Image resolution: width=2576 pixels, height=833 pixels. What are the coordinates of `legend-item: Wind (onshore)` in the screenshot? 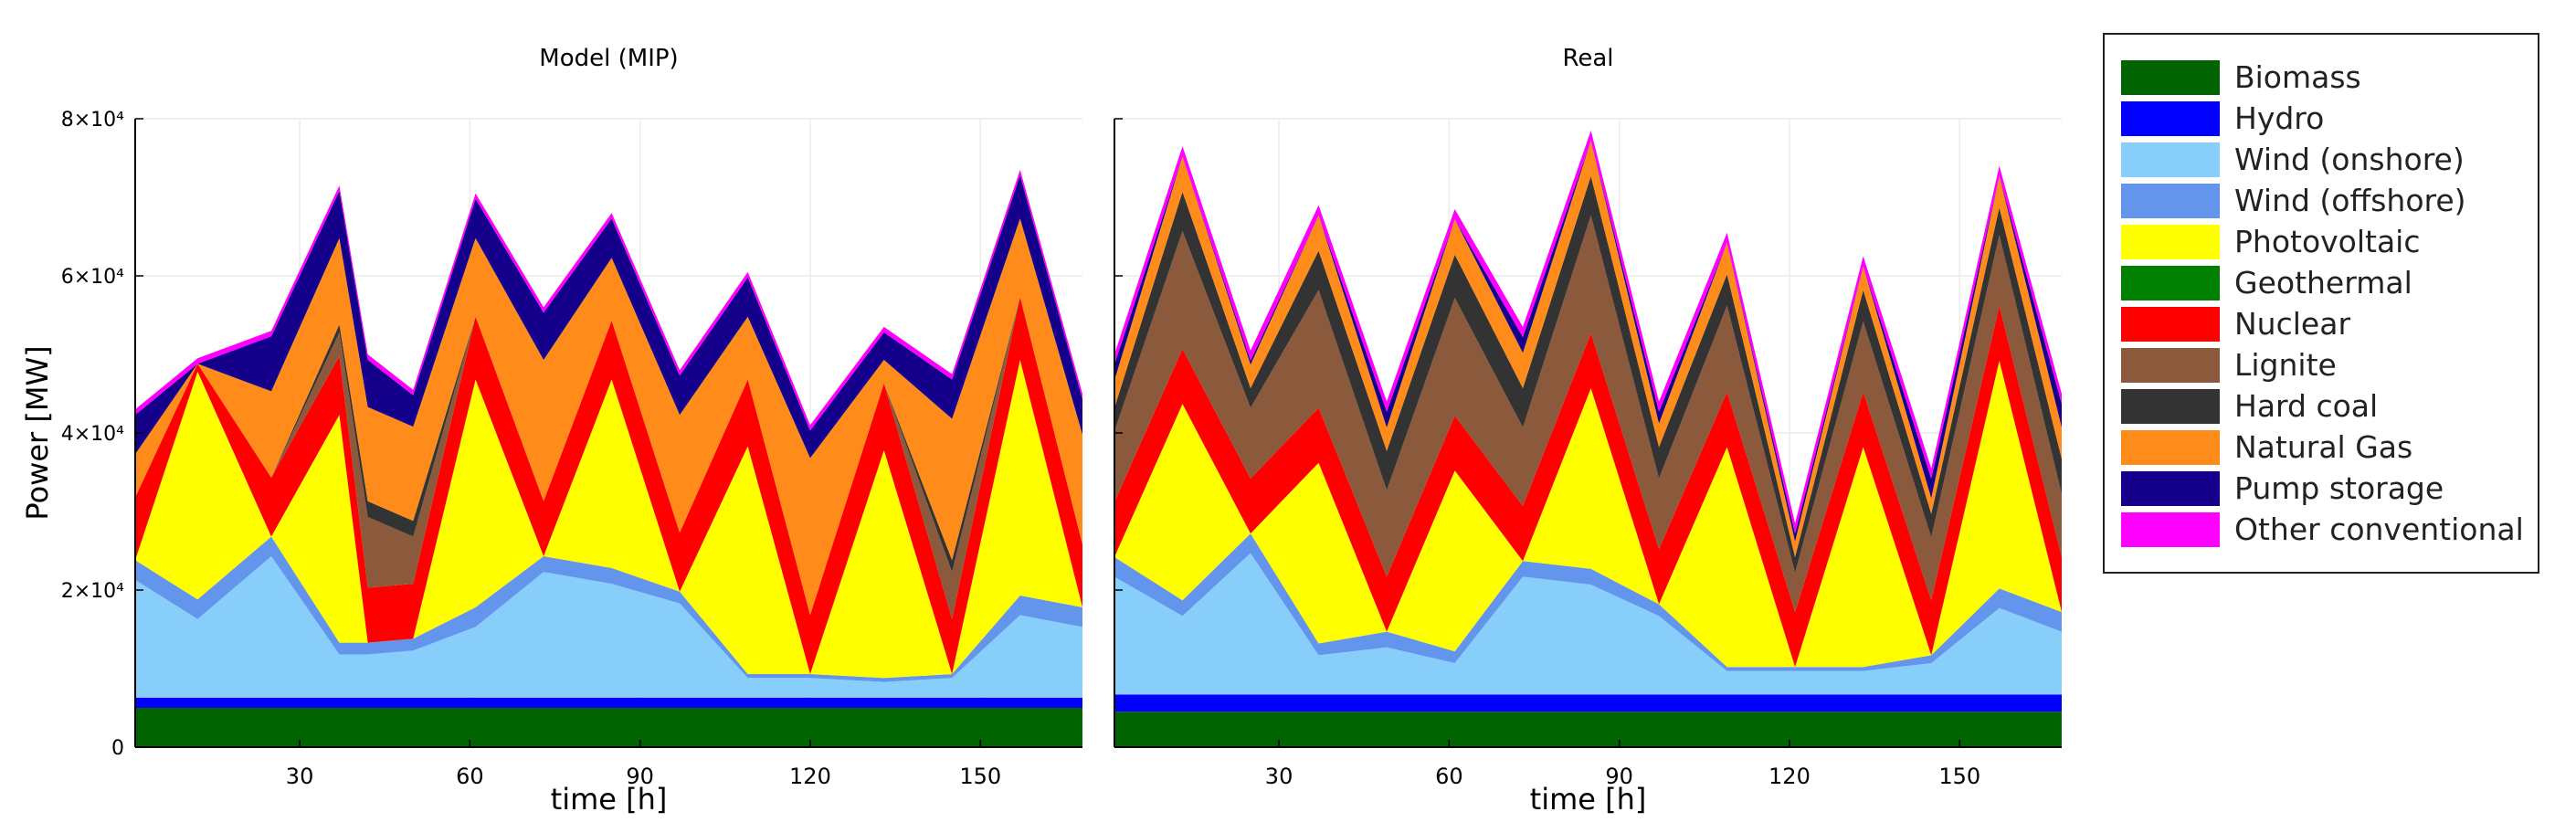 It's located at (2329, 159).